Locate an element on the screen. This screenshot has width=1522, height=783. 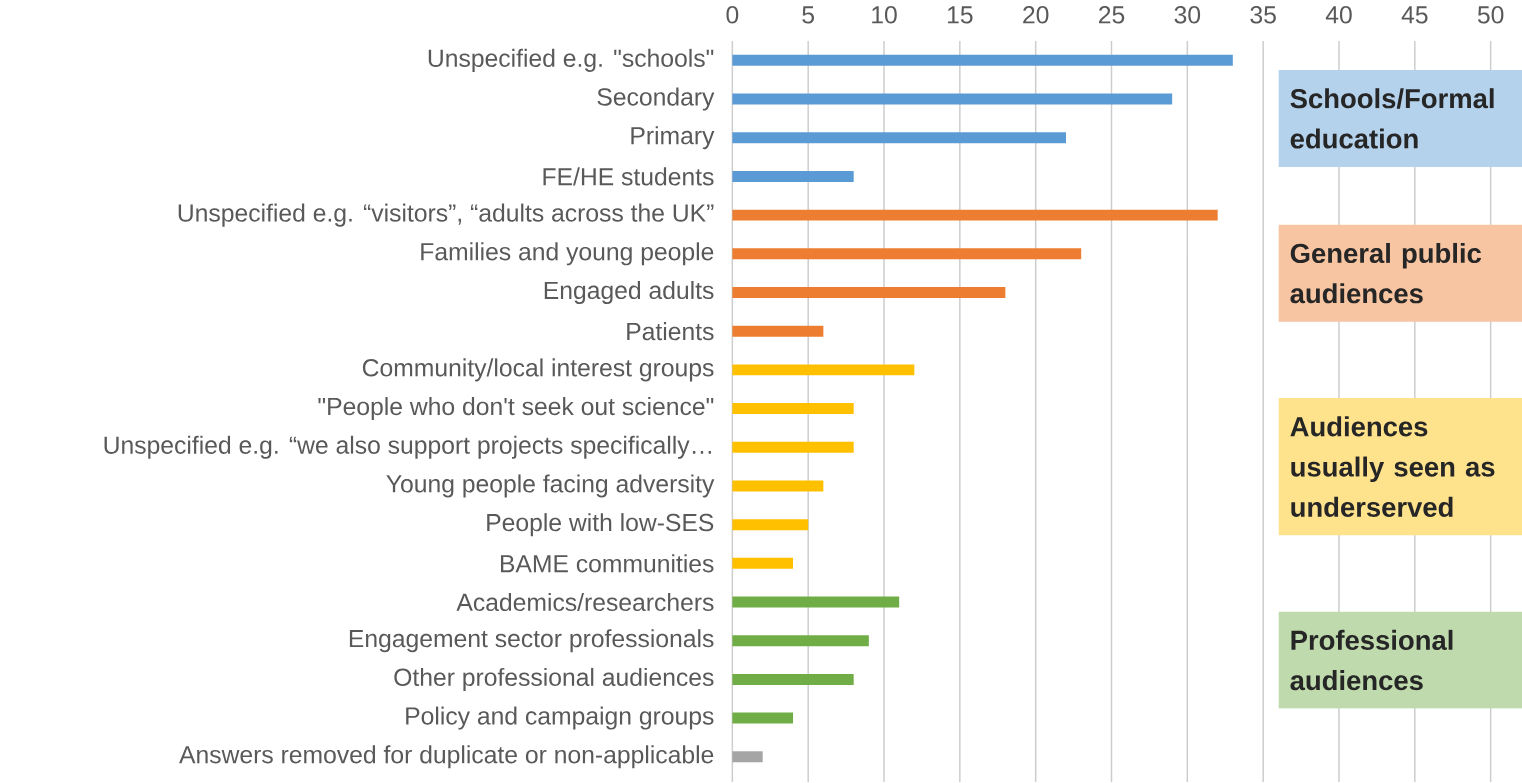
y-tick-label: FE/HE students is located at coordinates (628, 176).